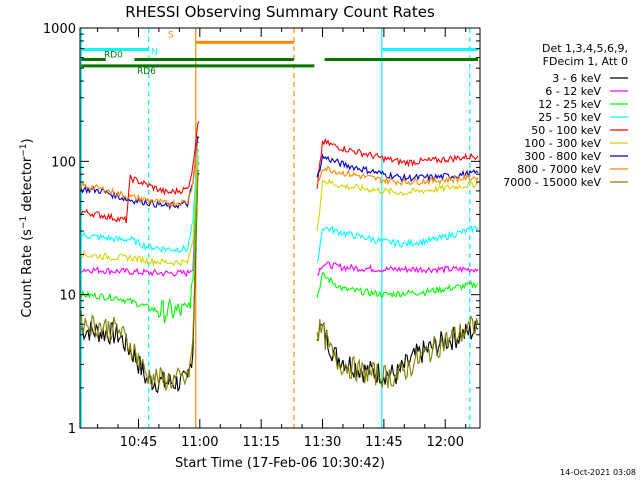 The image size is (640, 484). I want to click on y-axis-label-exp1: −1, so click(24, 222).